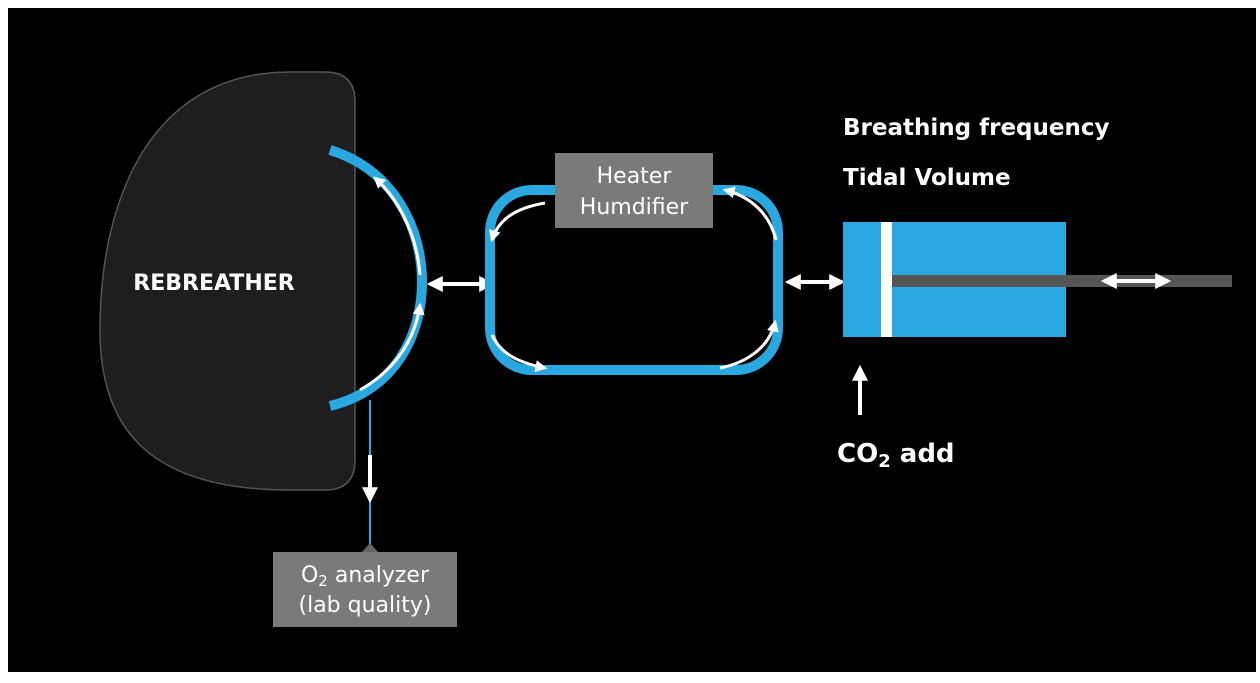  Describe the element at coordinates (976, 128) in the screenshot. I see `settings-label: Breathing frequency` at that location.